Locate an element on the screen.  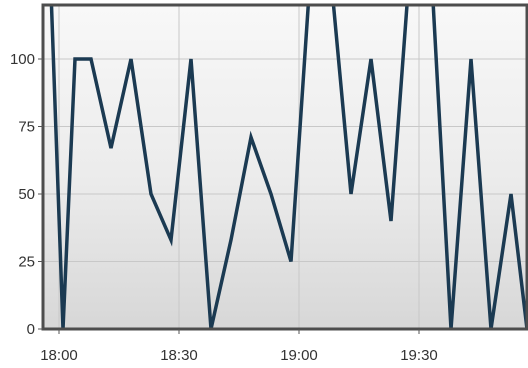
y-tick-label: 100 is located at coordinates (22, 59).